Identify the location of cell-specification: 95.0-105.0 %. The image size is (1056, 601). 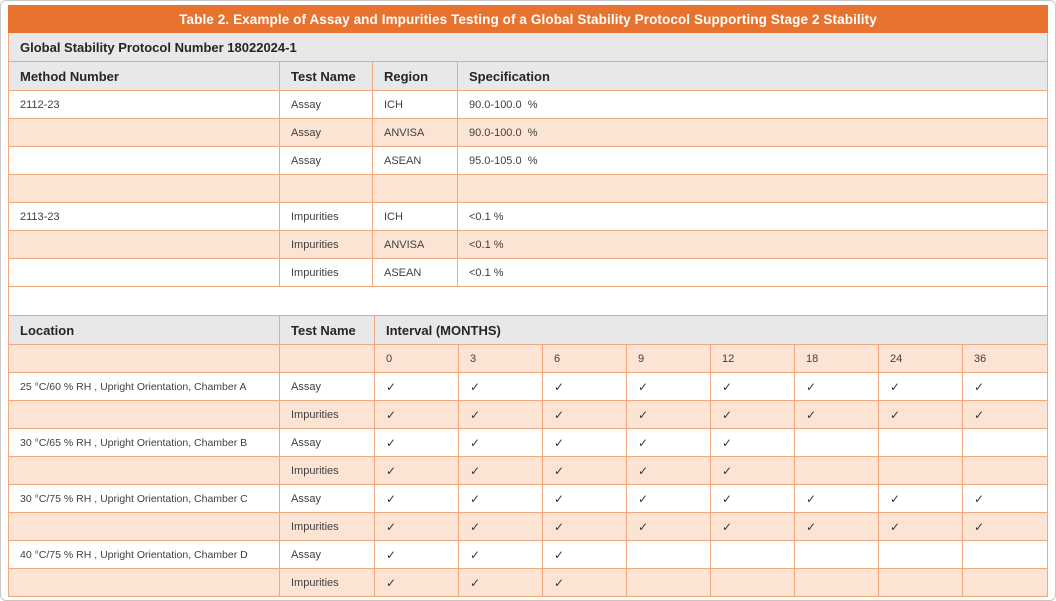
(503, 160).